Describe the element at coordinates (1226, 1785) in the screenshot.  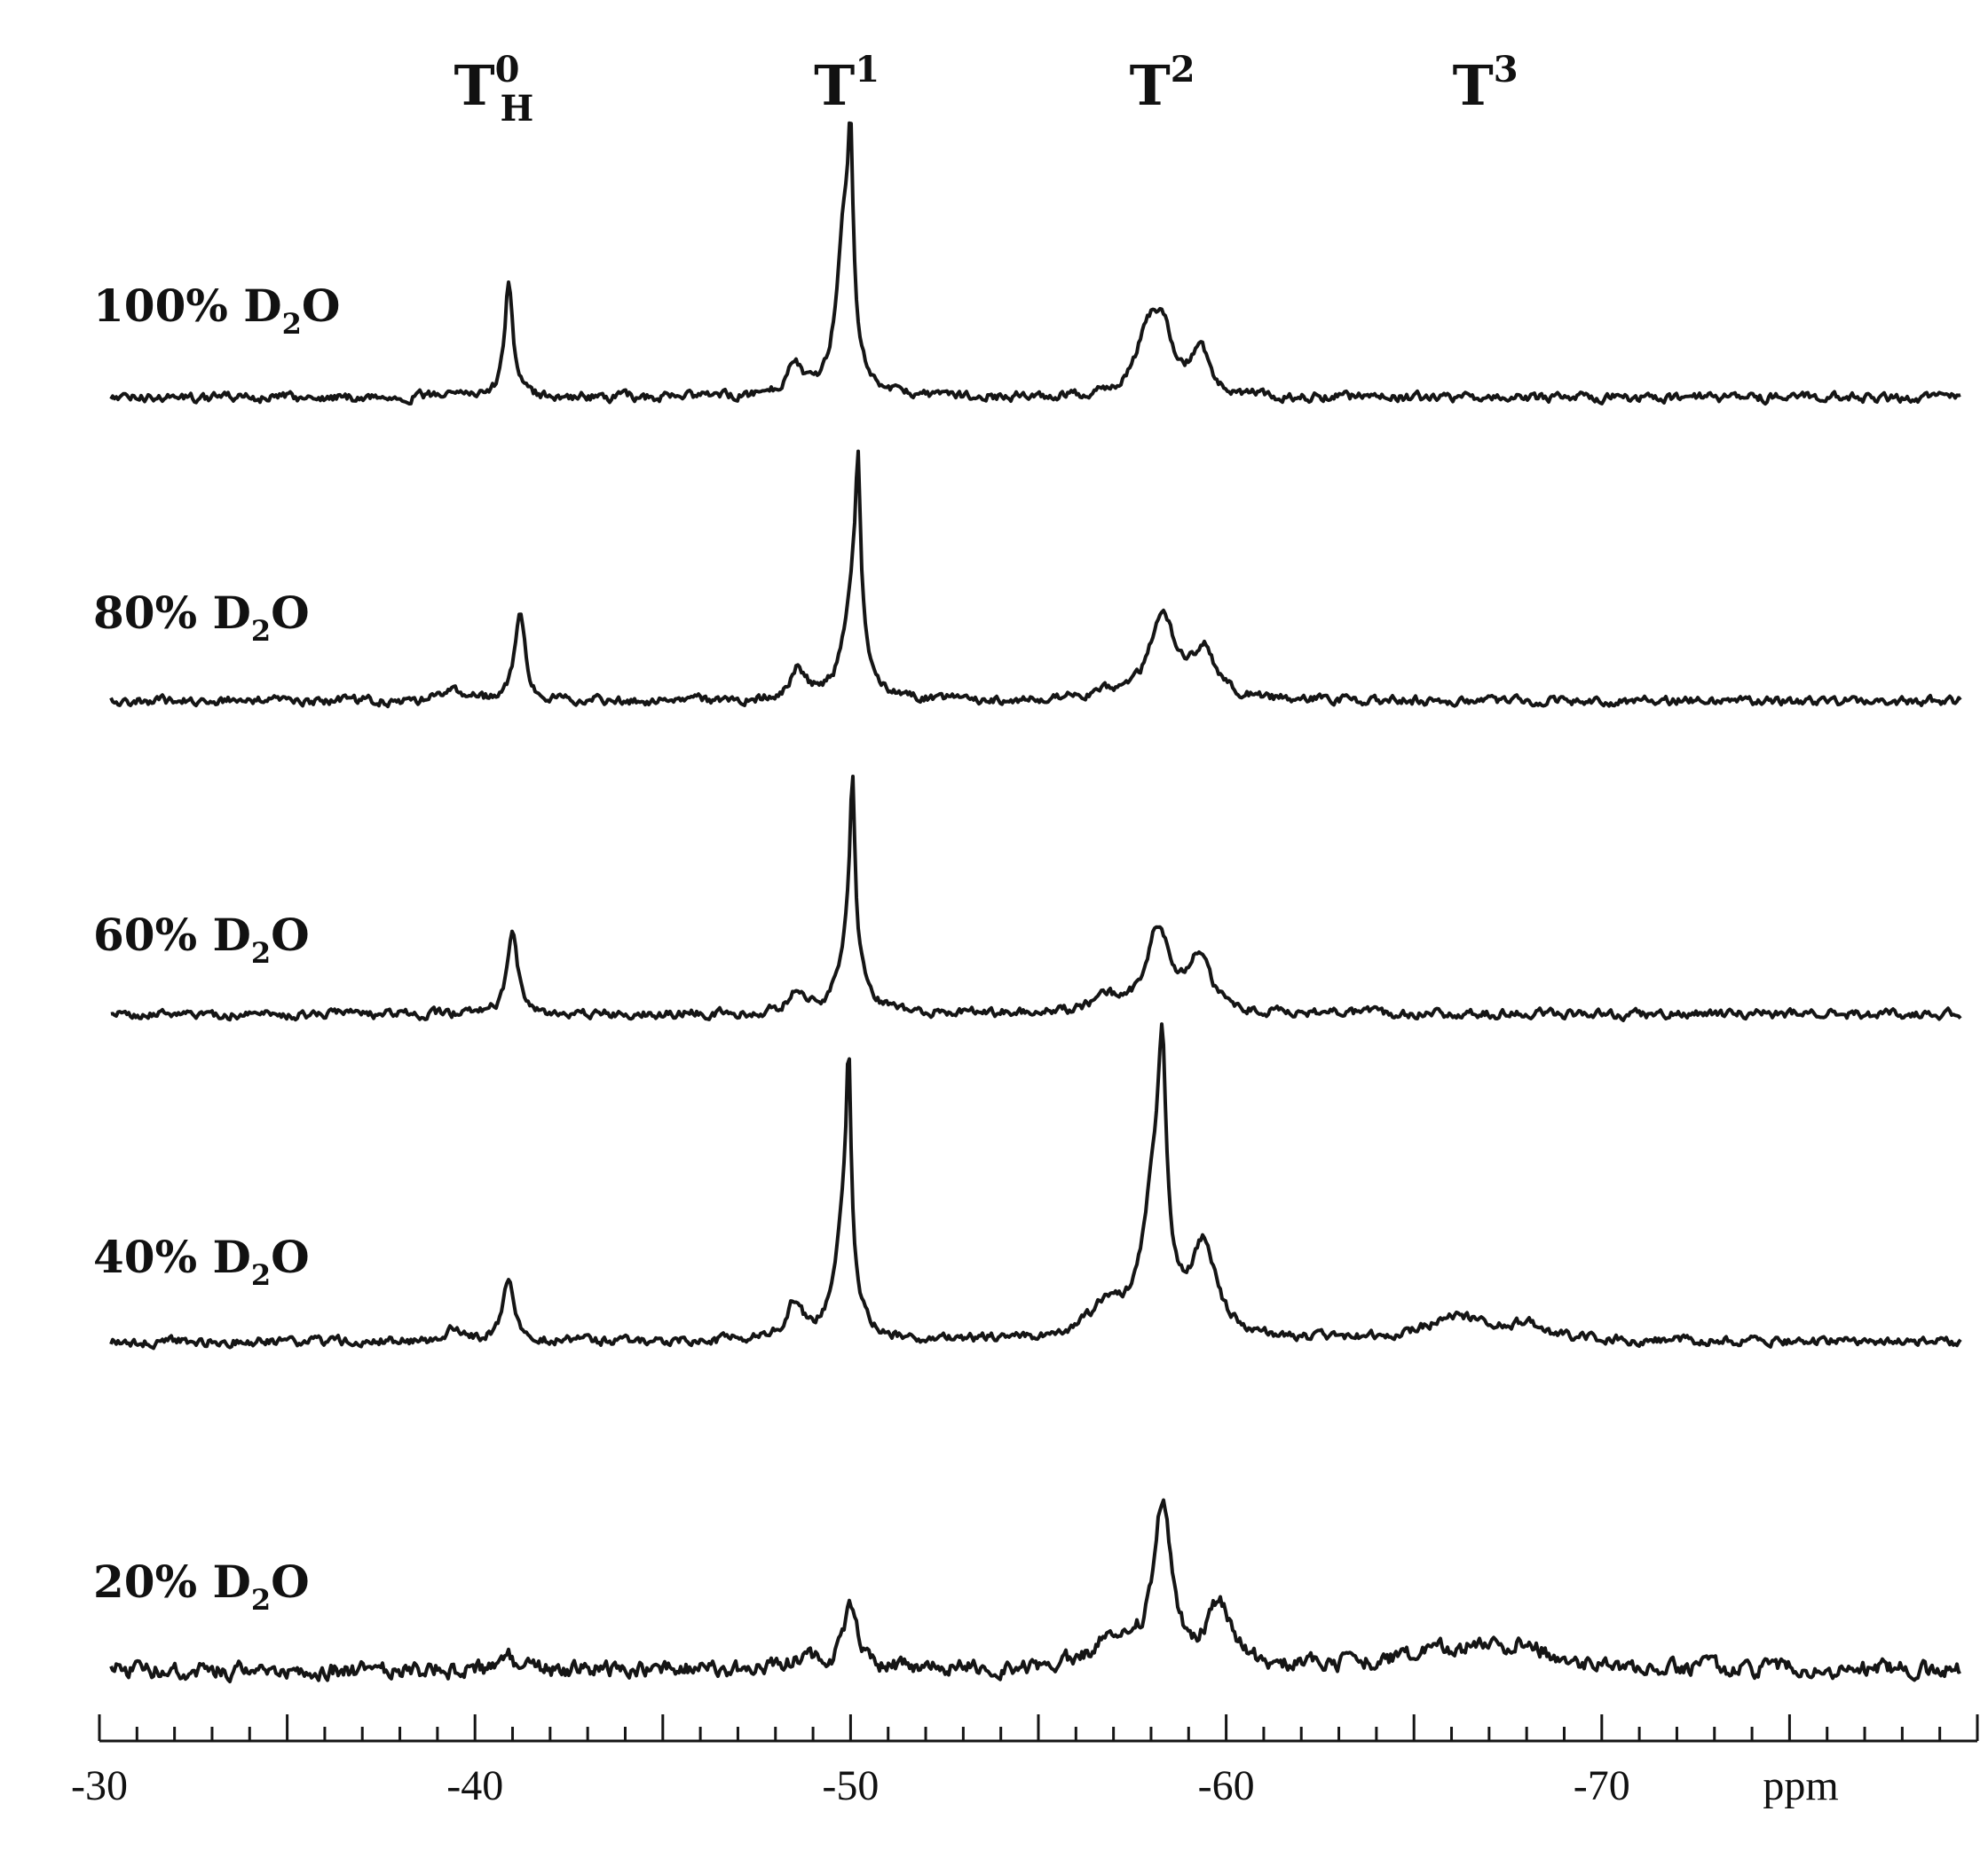
I see `x-tick-label: -60` at that location.